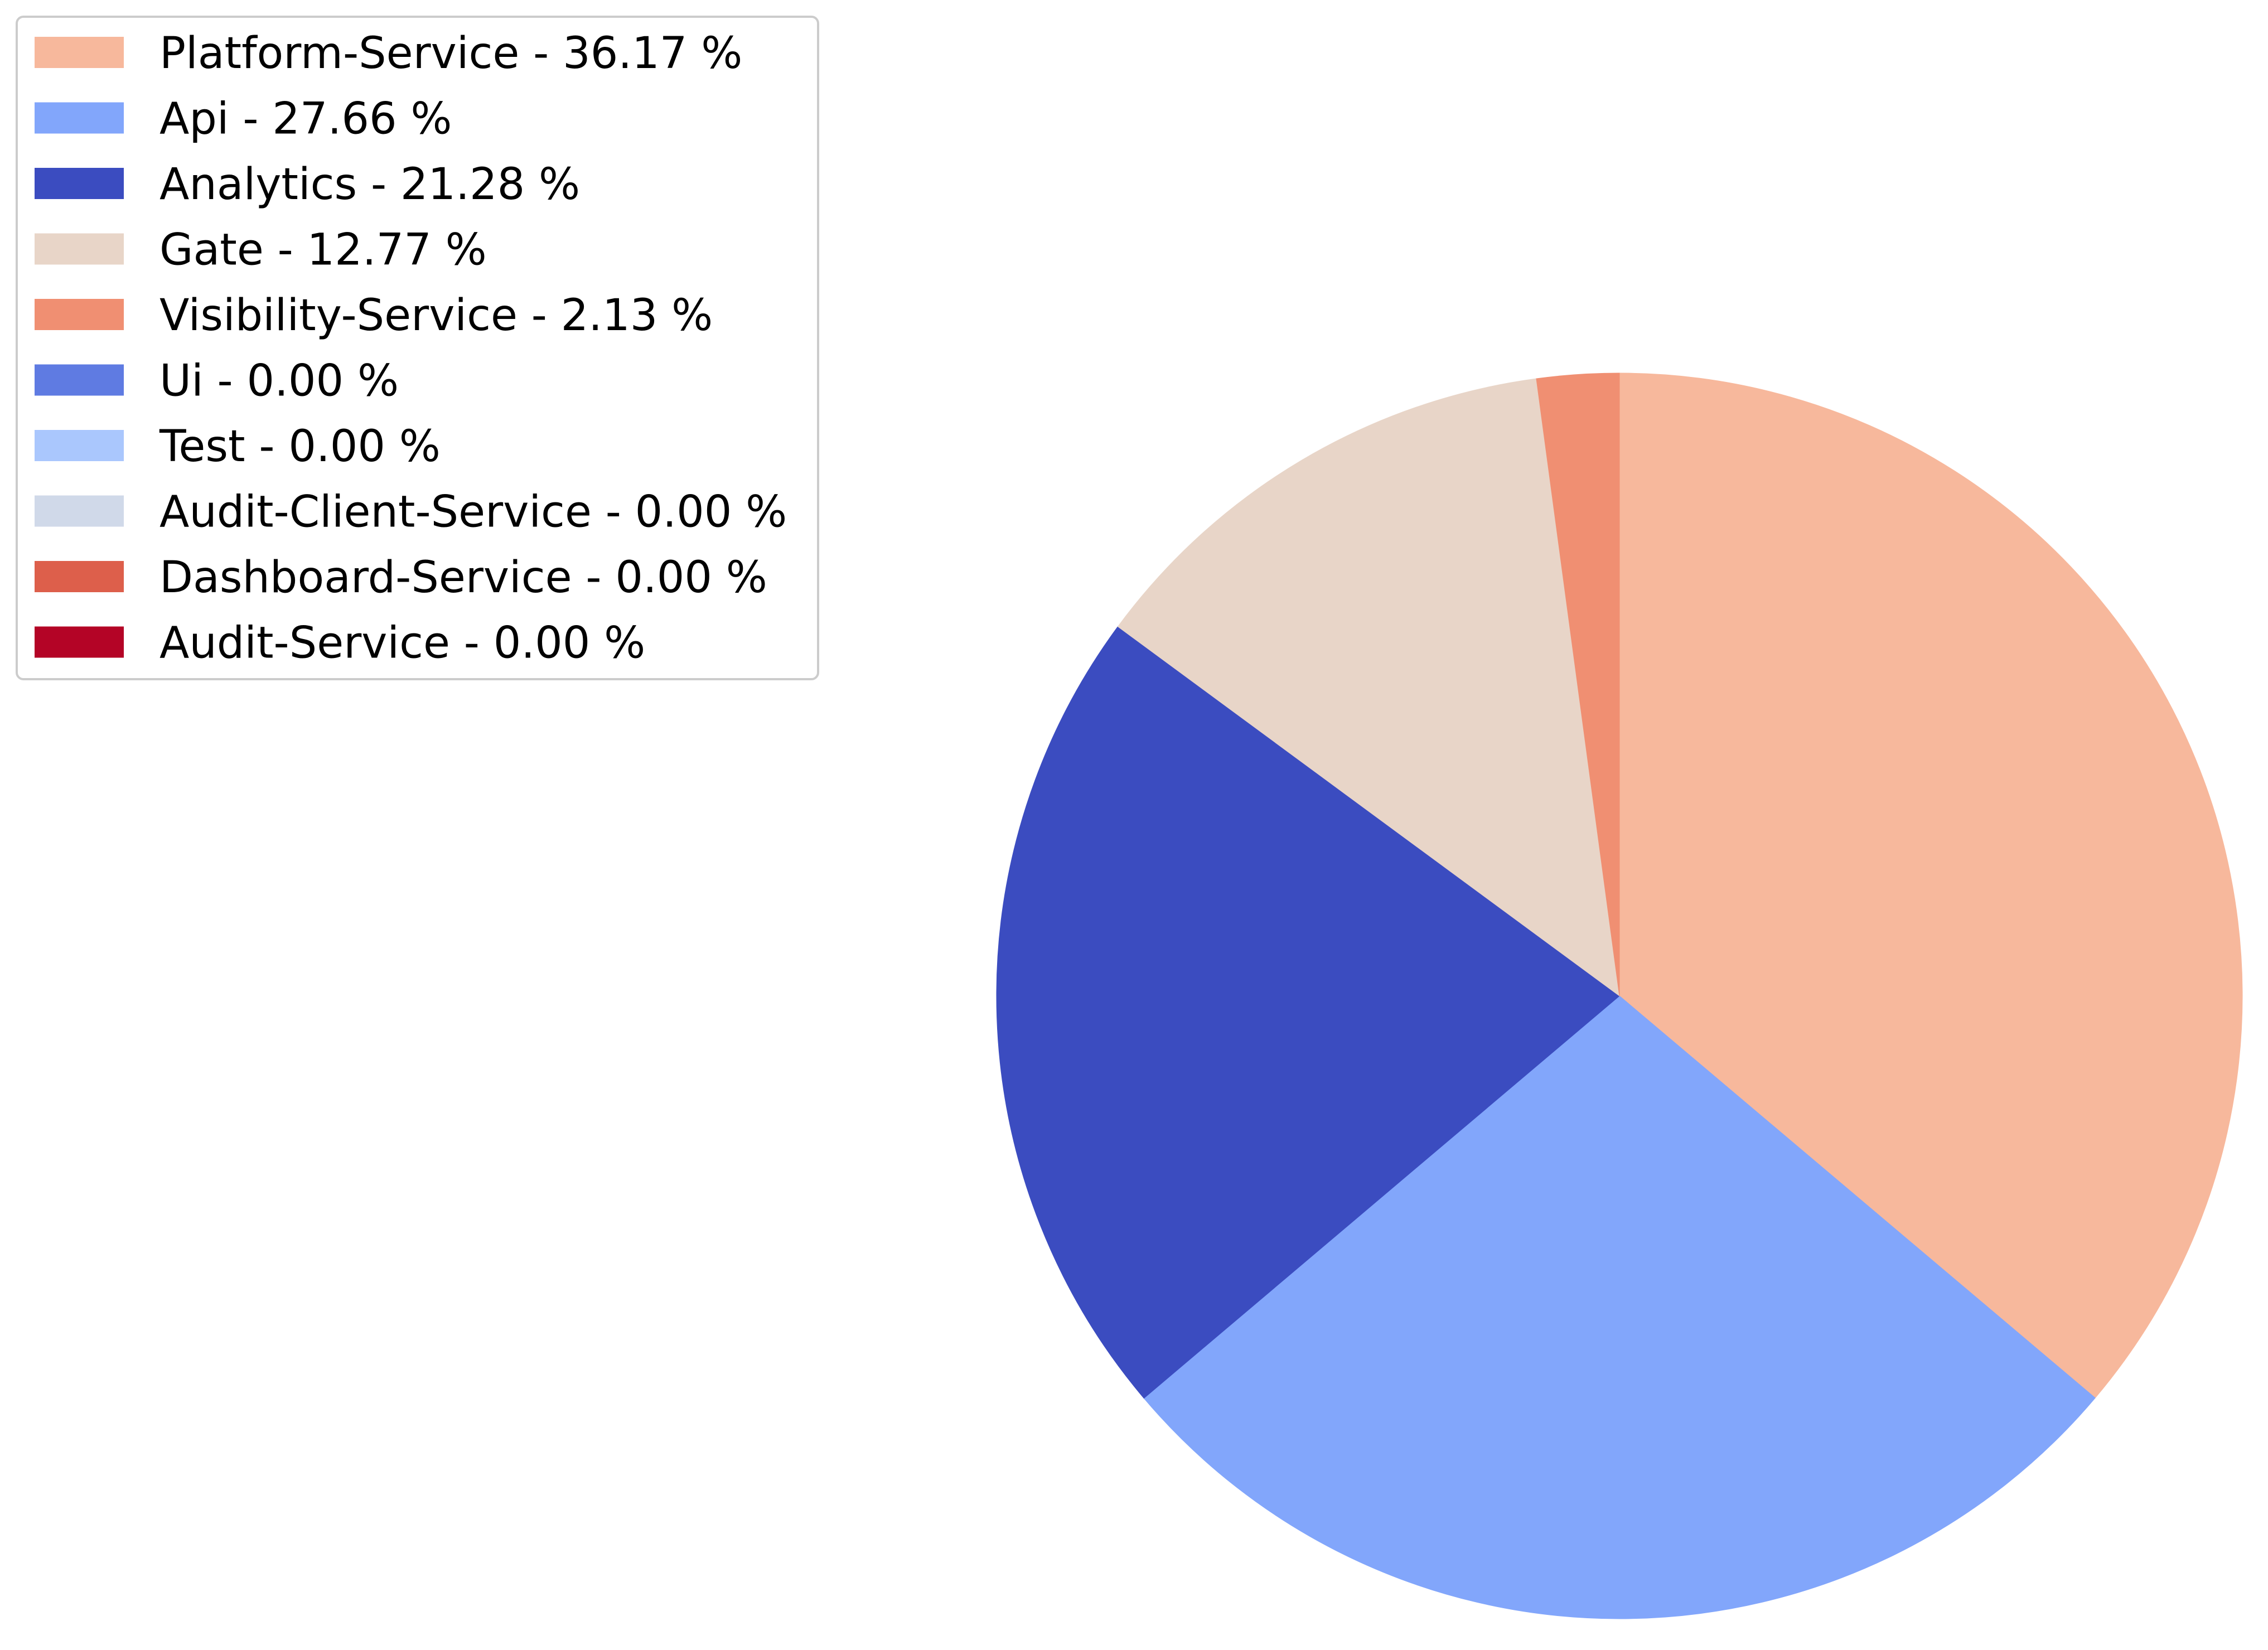 This screenshot has width=2268, height=1650. Describe the element at coordinates (463, 578) in the screenshot. I see `legend-label-dashboard-service: Dashboard-Service - 0.00 %` at that location.